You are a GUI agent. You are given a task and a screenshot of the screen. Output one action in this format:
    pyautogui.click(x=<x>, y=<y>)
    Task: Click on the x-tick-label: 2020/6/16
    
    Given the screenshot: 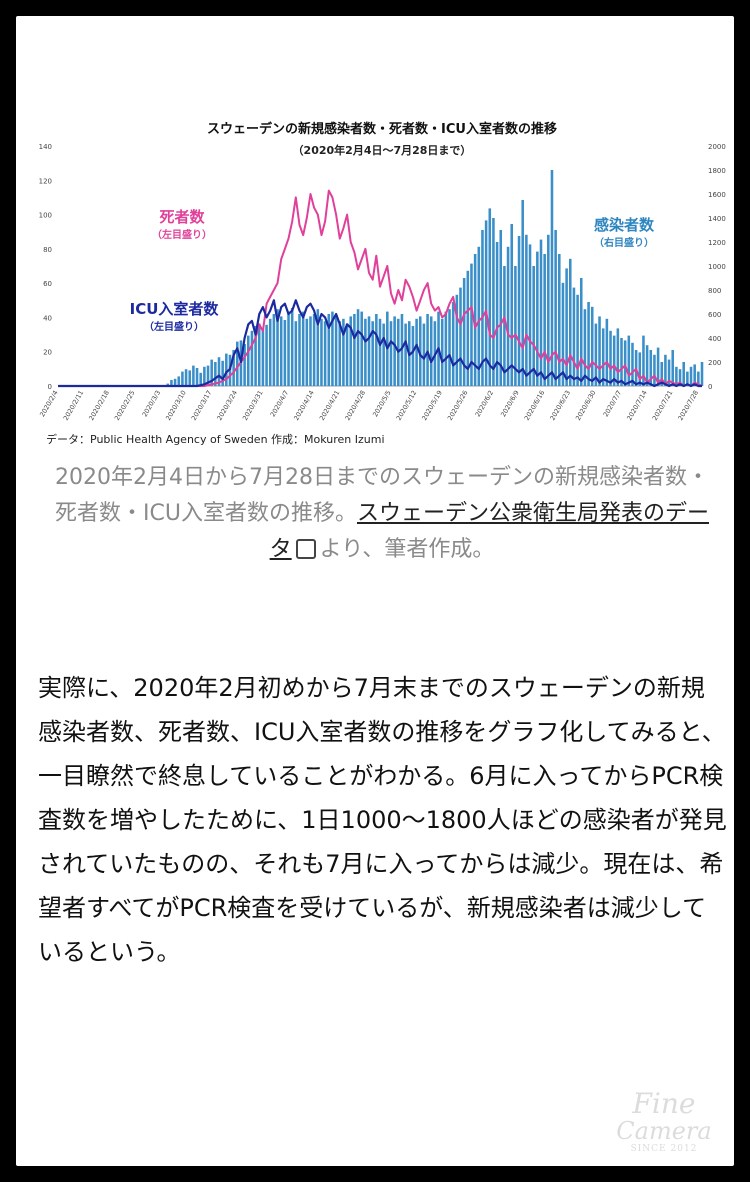 What is the action you would take?
    pyautogui.click(x=535, y=405)
    